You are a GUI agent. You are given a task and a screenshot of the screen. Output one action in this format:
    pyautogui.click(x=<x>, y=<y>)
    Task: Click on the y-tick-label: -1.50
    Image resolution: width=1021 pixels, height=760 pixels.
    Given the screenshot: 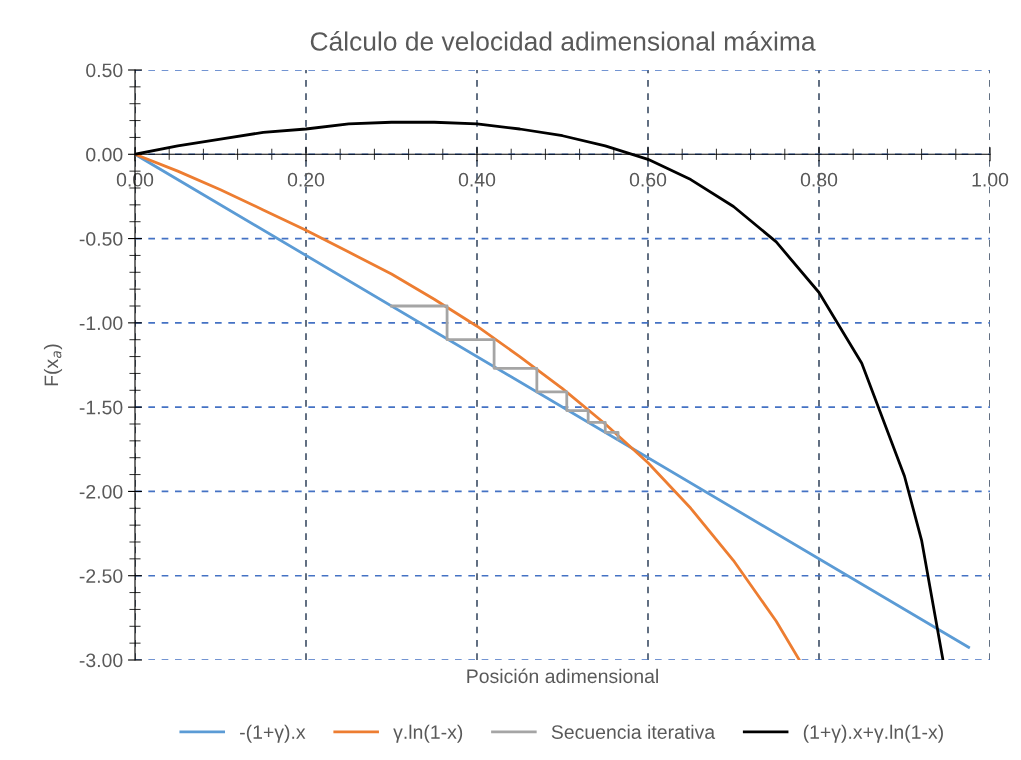 What is the action you would take?
    pyautogui.click(x=101, y=407)
    